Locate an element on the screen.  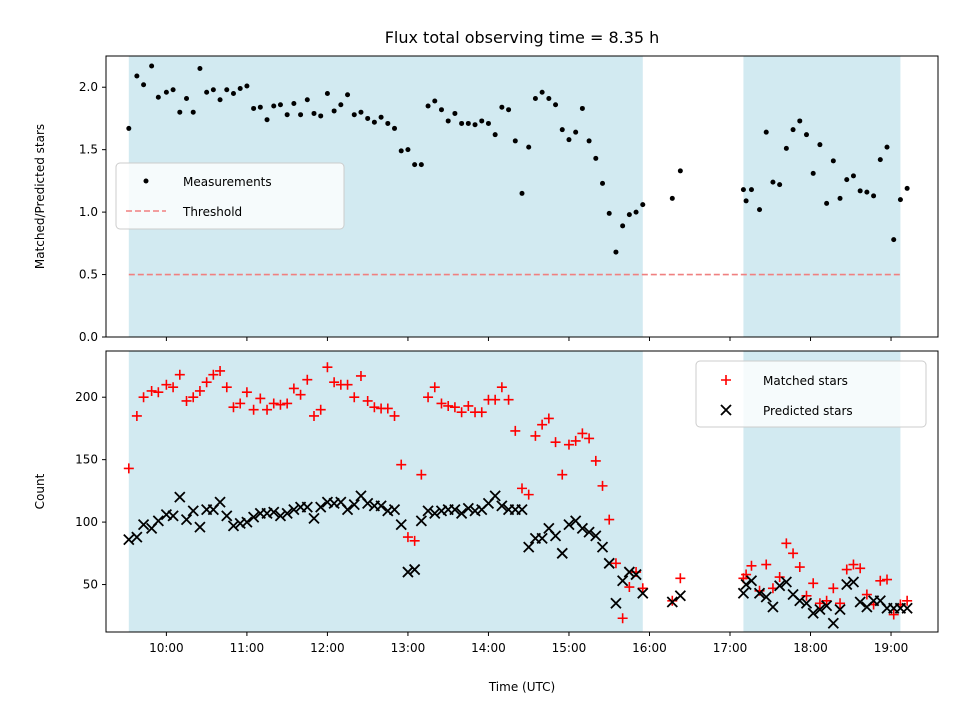
x-tick-label: 13:00 is located at coordinates (408, 648).